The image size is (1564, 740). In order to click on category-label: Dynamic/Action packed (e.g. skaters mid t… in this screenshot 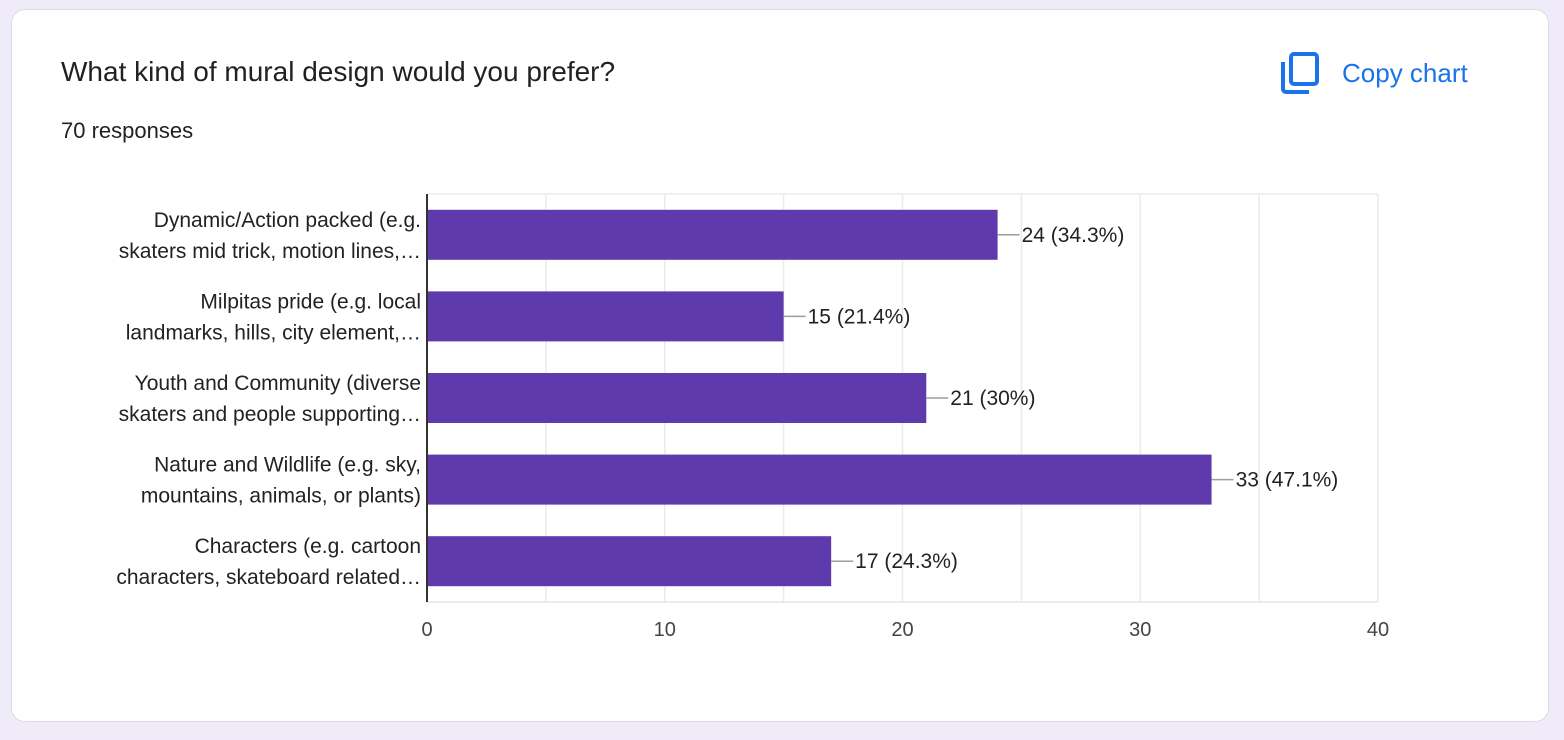, I will do `click(270, 236)`.